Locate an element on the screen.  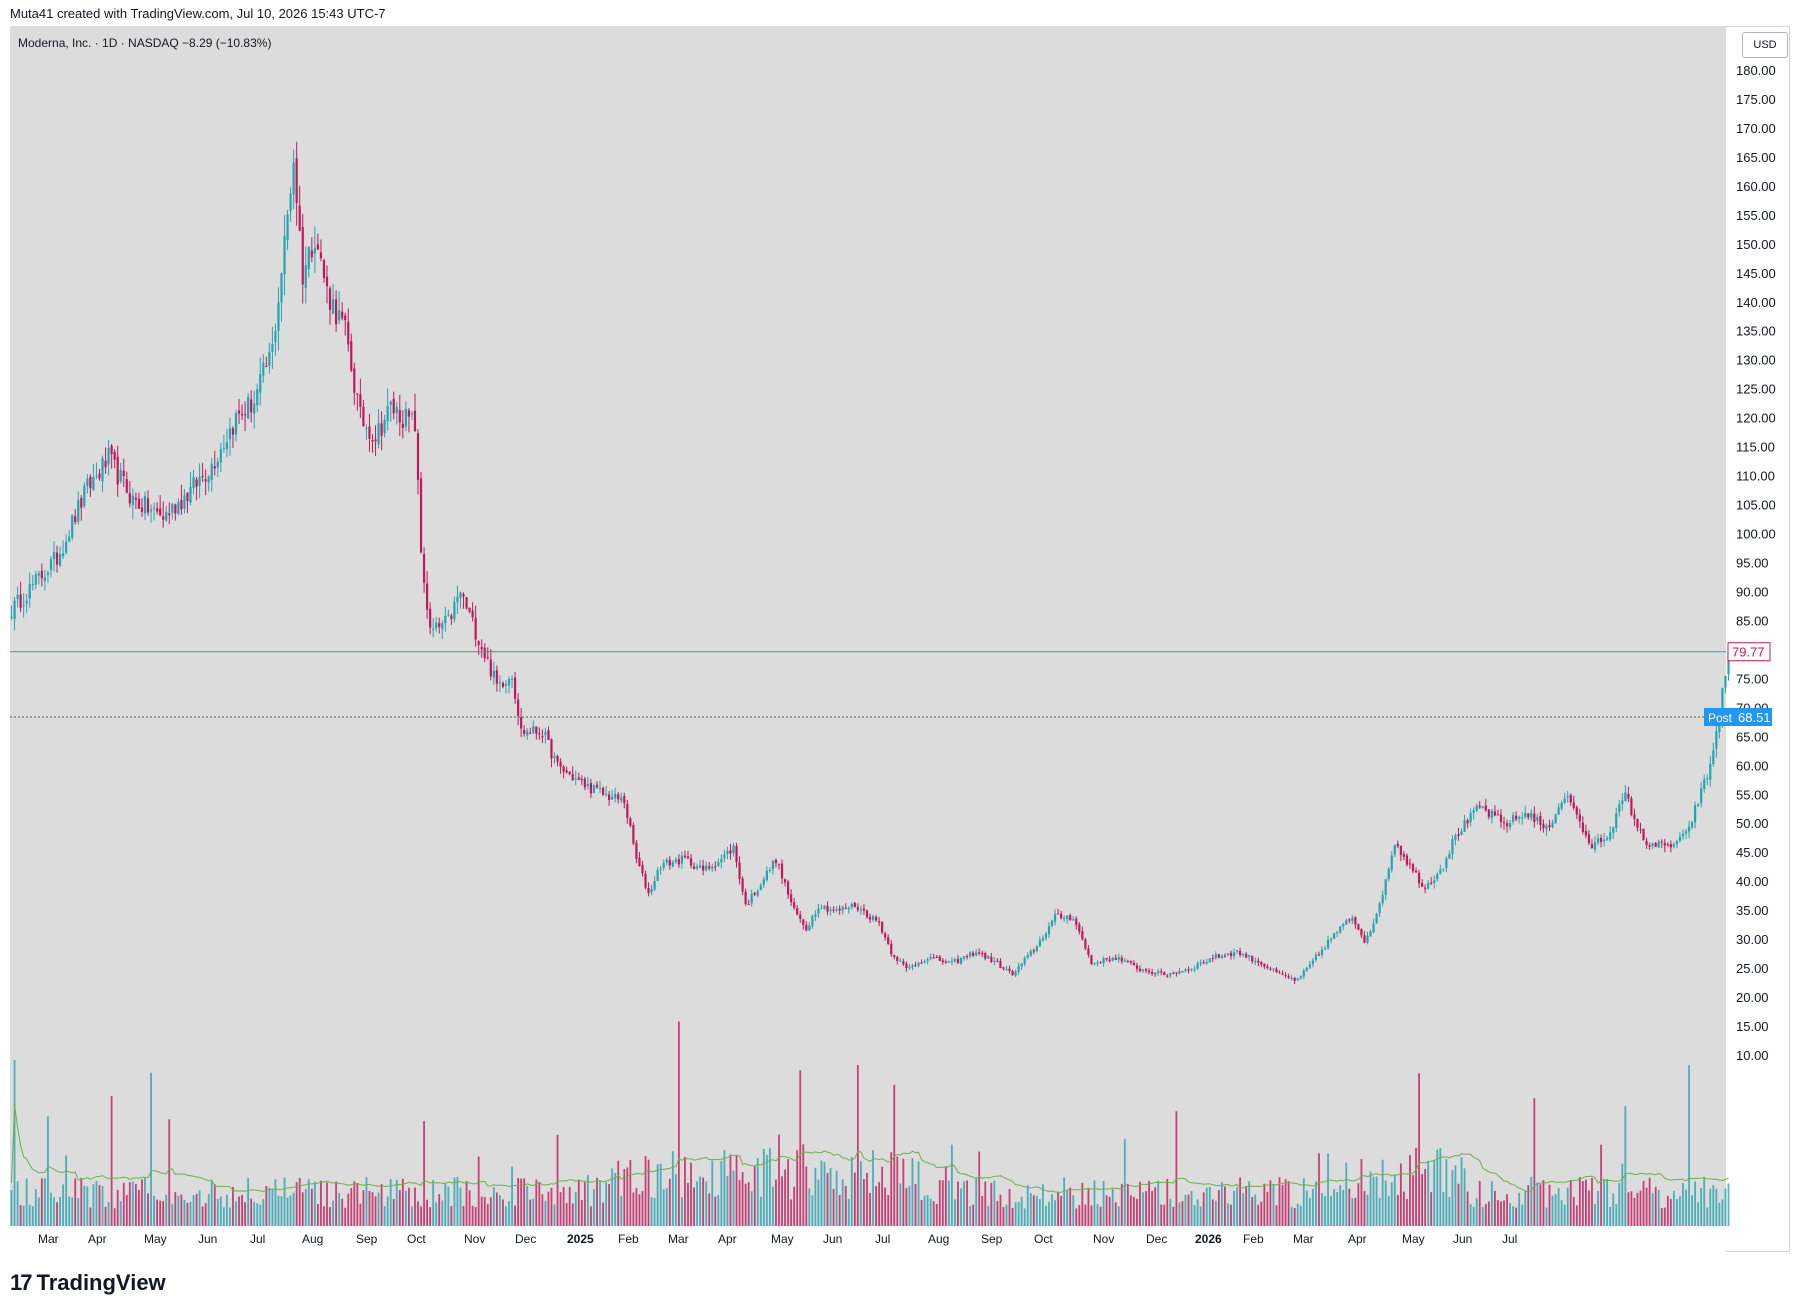
time-axis-tick-label: Jun is located at coordinates (1462, 1239).